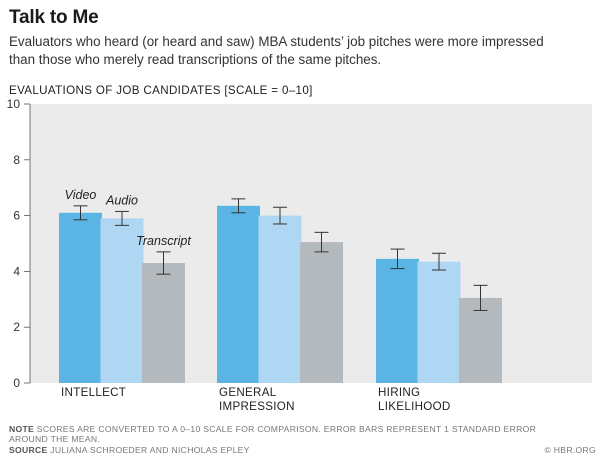  Describe the element at coordinates (14, 104) in the screenshot. I see `y-tick-label: 10` at that location.